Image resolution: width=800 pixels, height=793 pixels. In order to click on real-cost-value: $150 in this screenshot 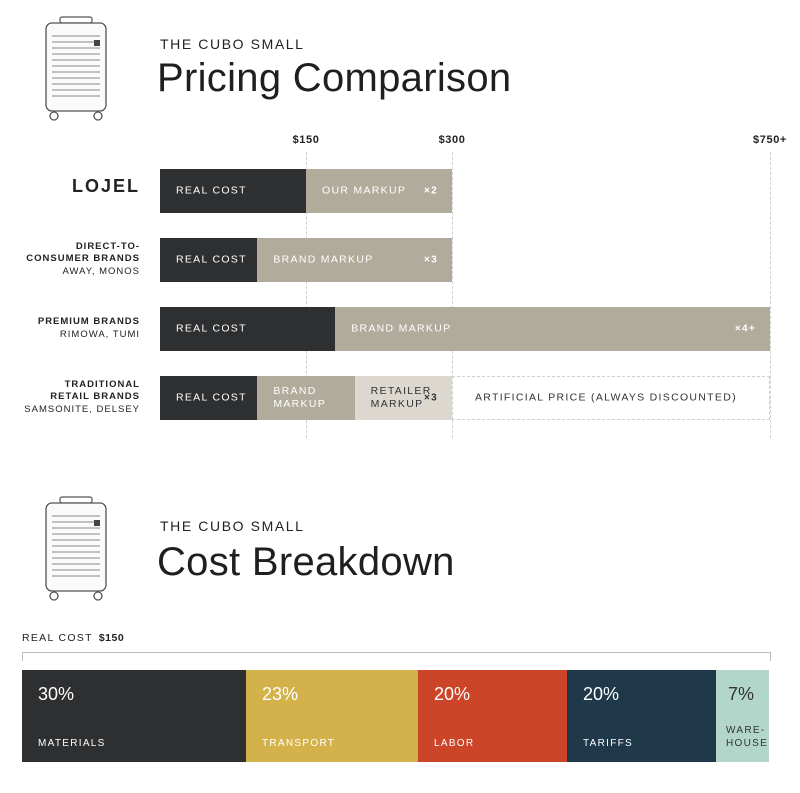, I will do `click(111, 638)`.